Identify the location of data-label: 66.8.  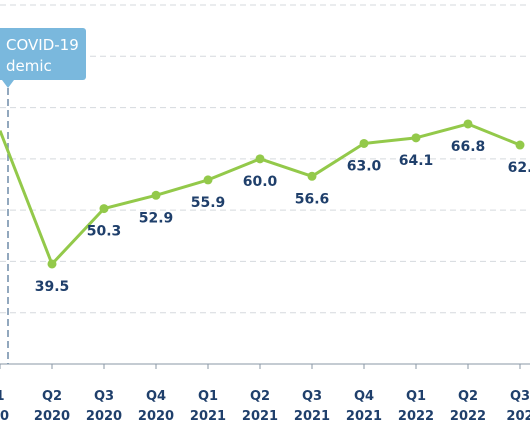
(468, 147).